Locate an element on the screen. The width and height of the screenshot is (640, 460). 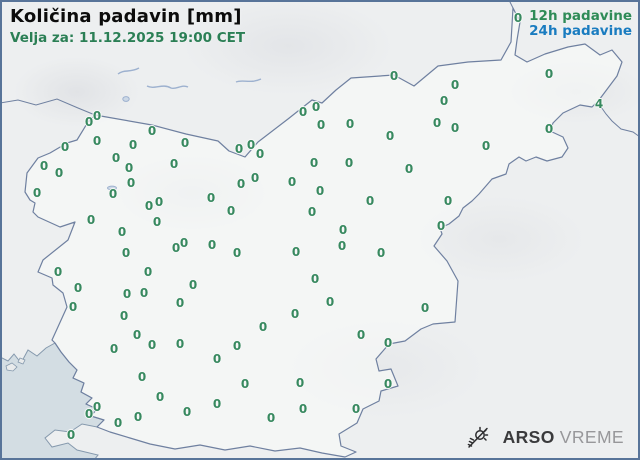
legend-item-12h-padavine: 12h padavine is located at coordinates (580, 16).